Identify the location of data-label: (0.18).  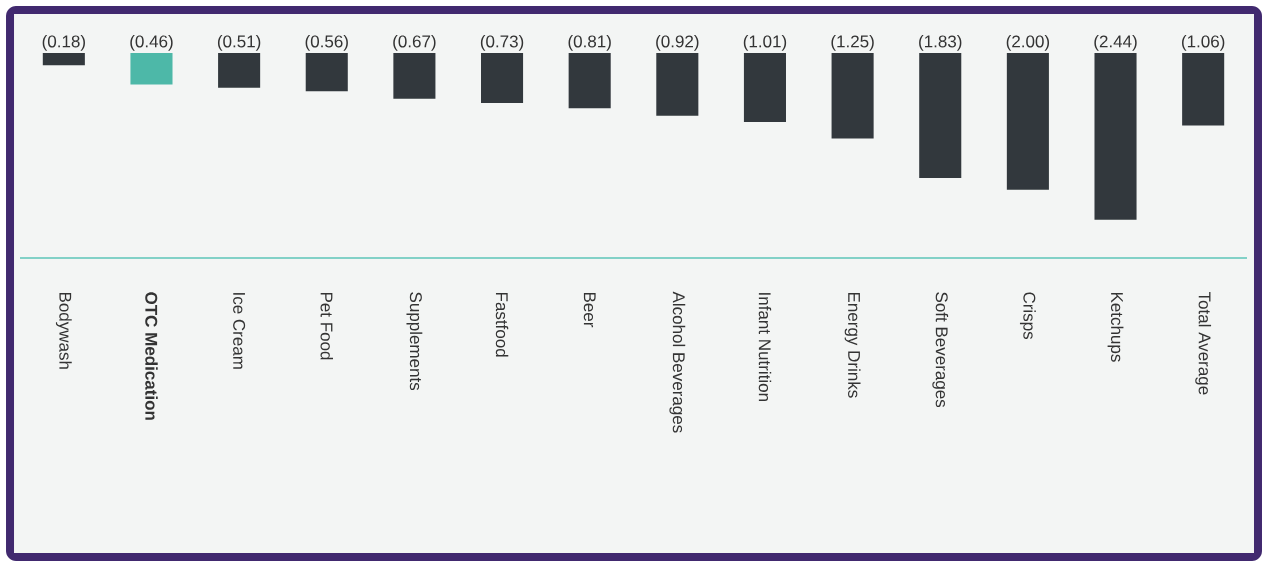
(63, 42).